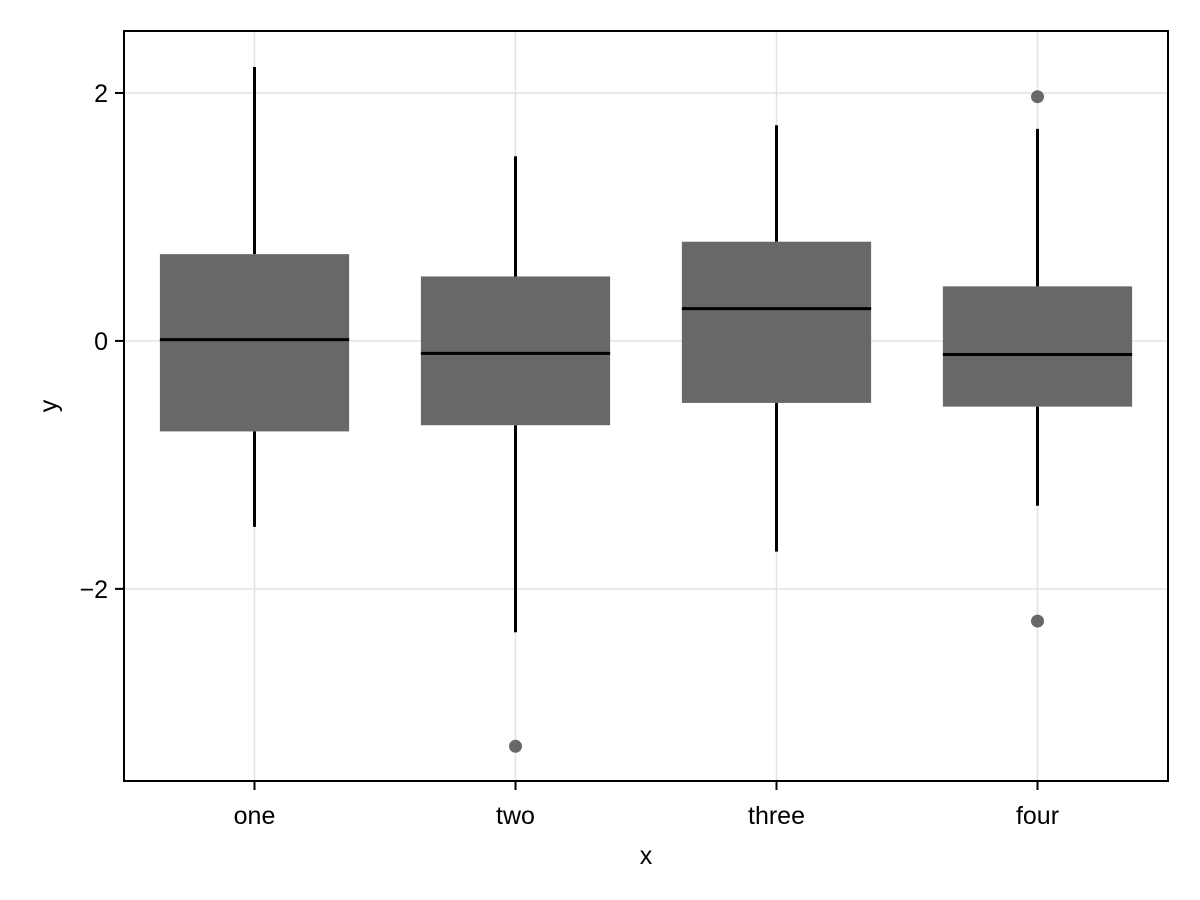 The height and width of the screenshot is (900, 1200). I want to click on x-tick-label: three, so click(776, 816).